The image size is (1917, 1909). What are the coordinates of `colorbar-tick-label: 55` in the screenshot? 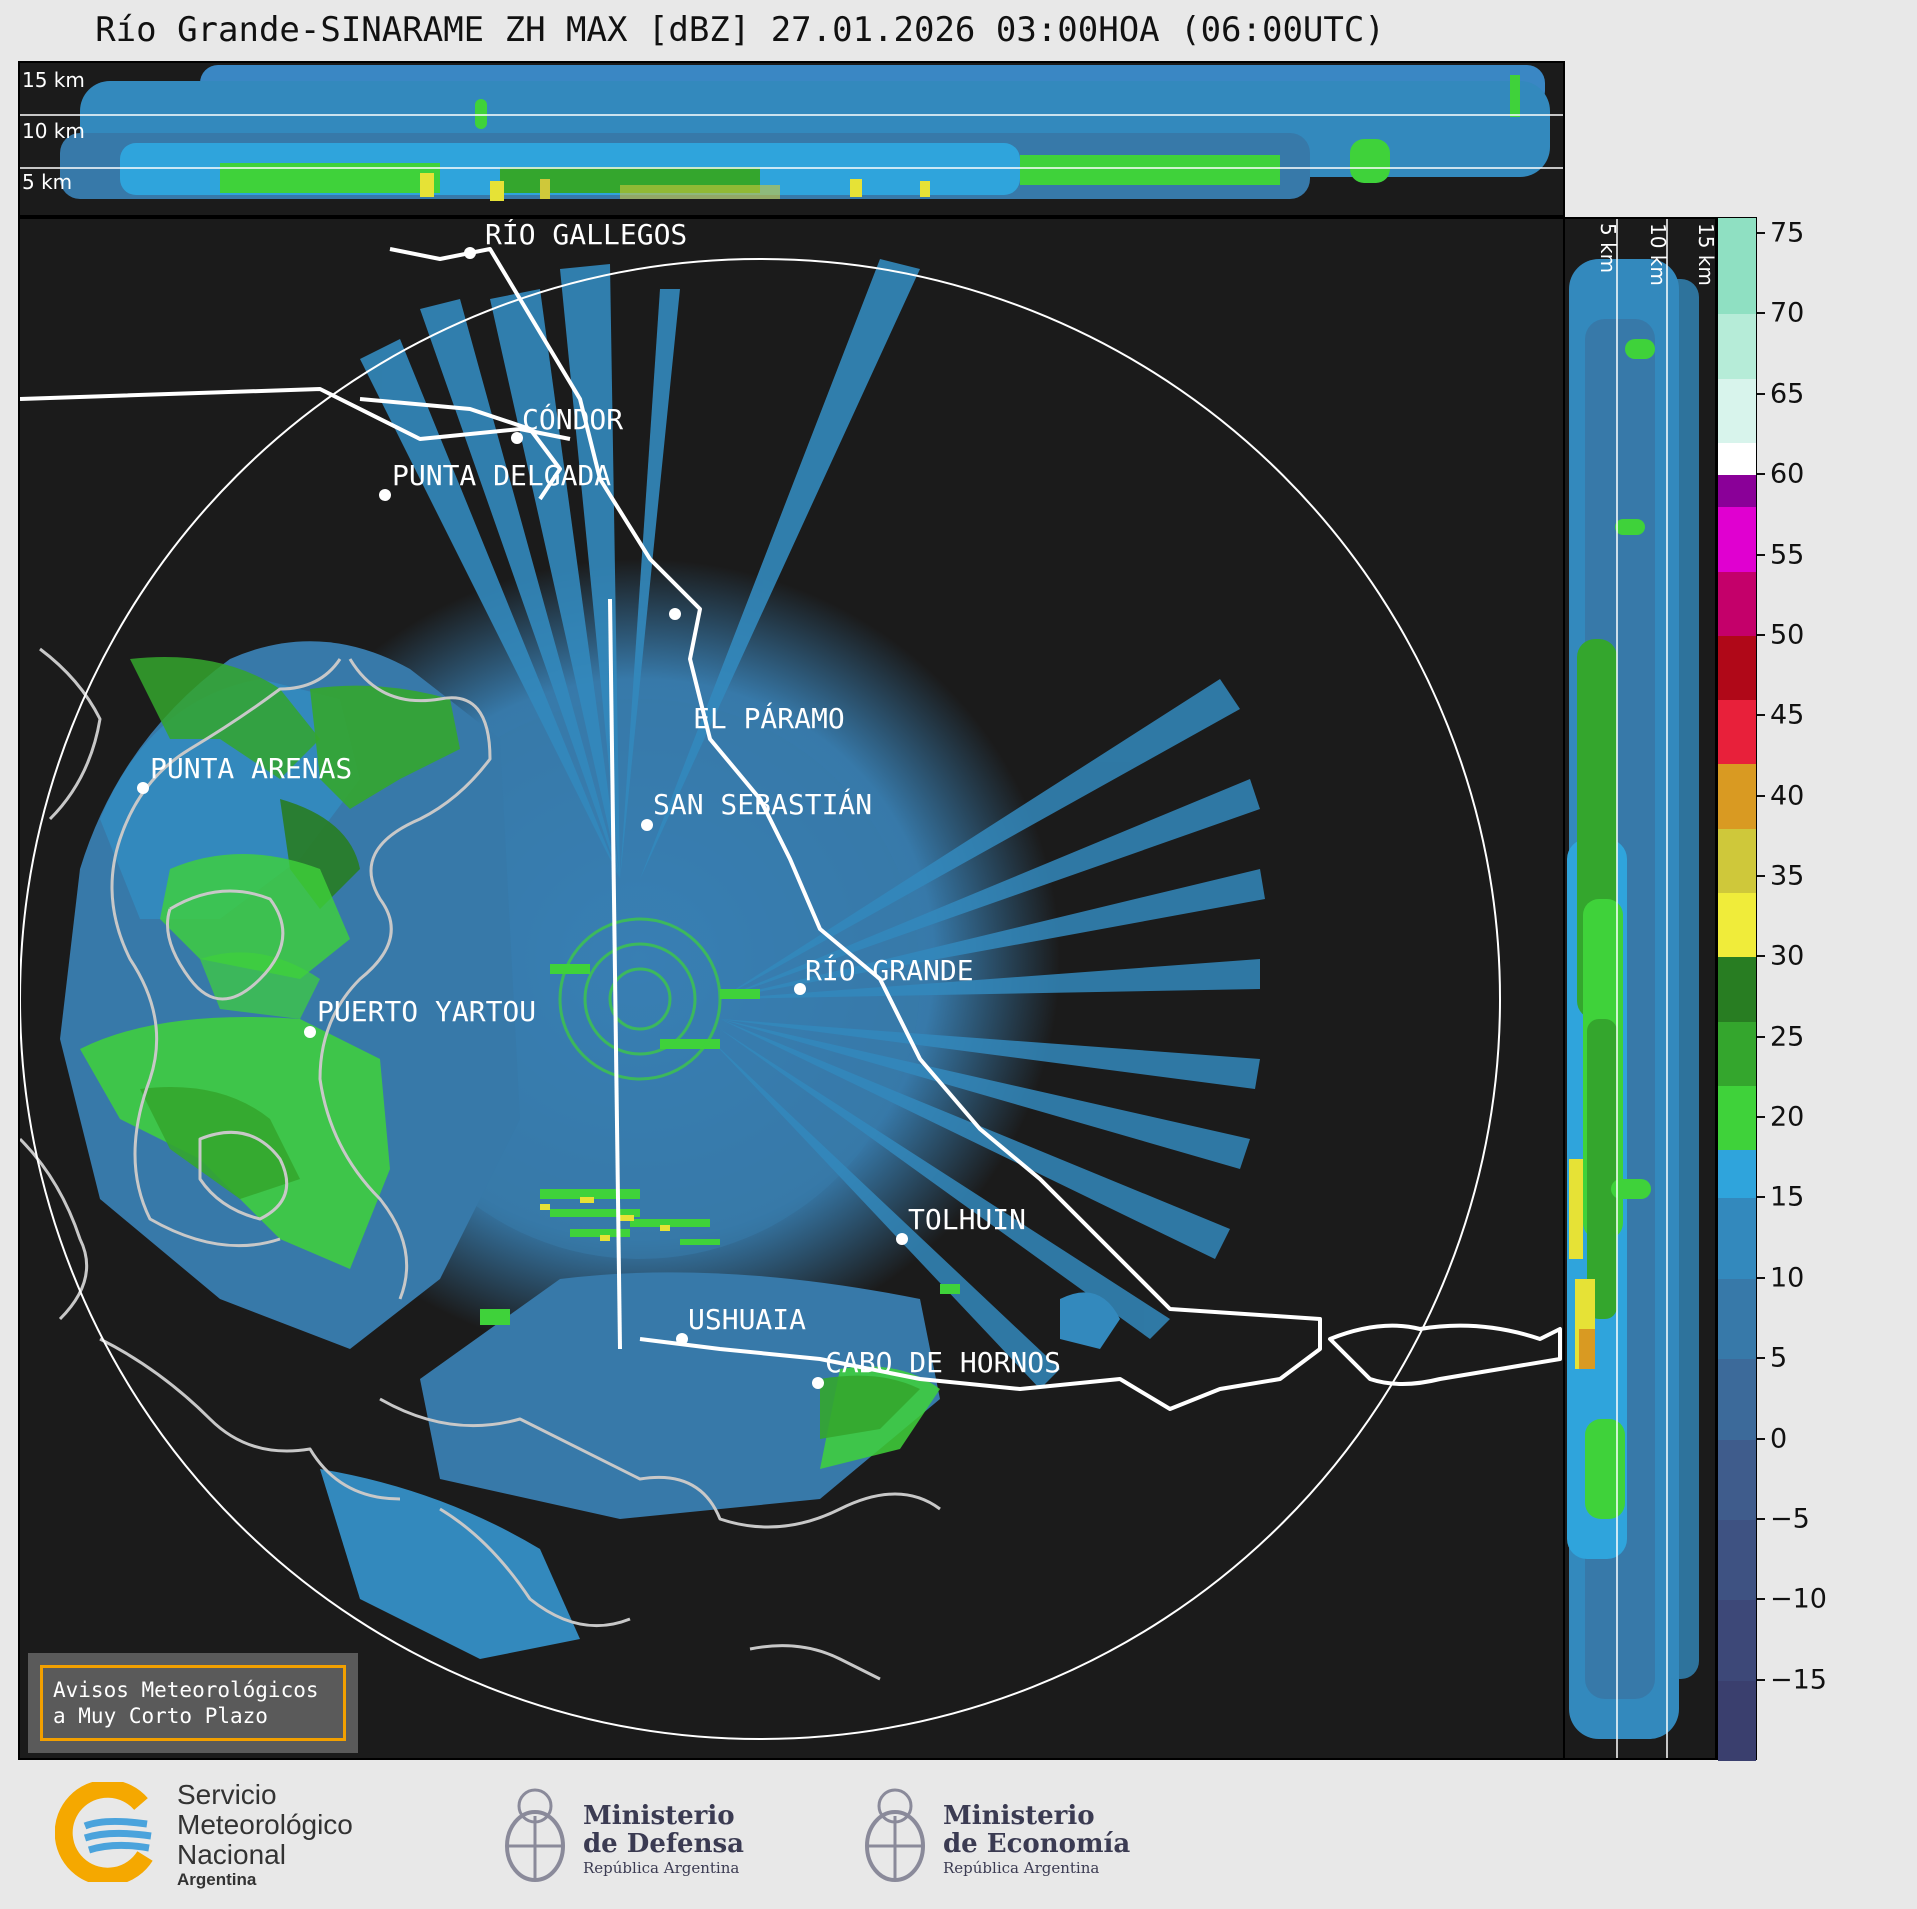 It's located at (1787, 555).